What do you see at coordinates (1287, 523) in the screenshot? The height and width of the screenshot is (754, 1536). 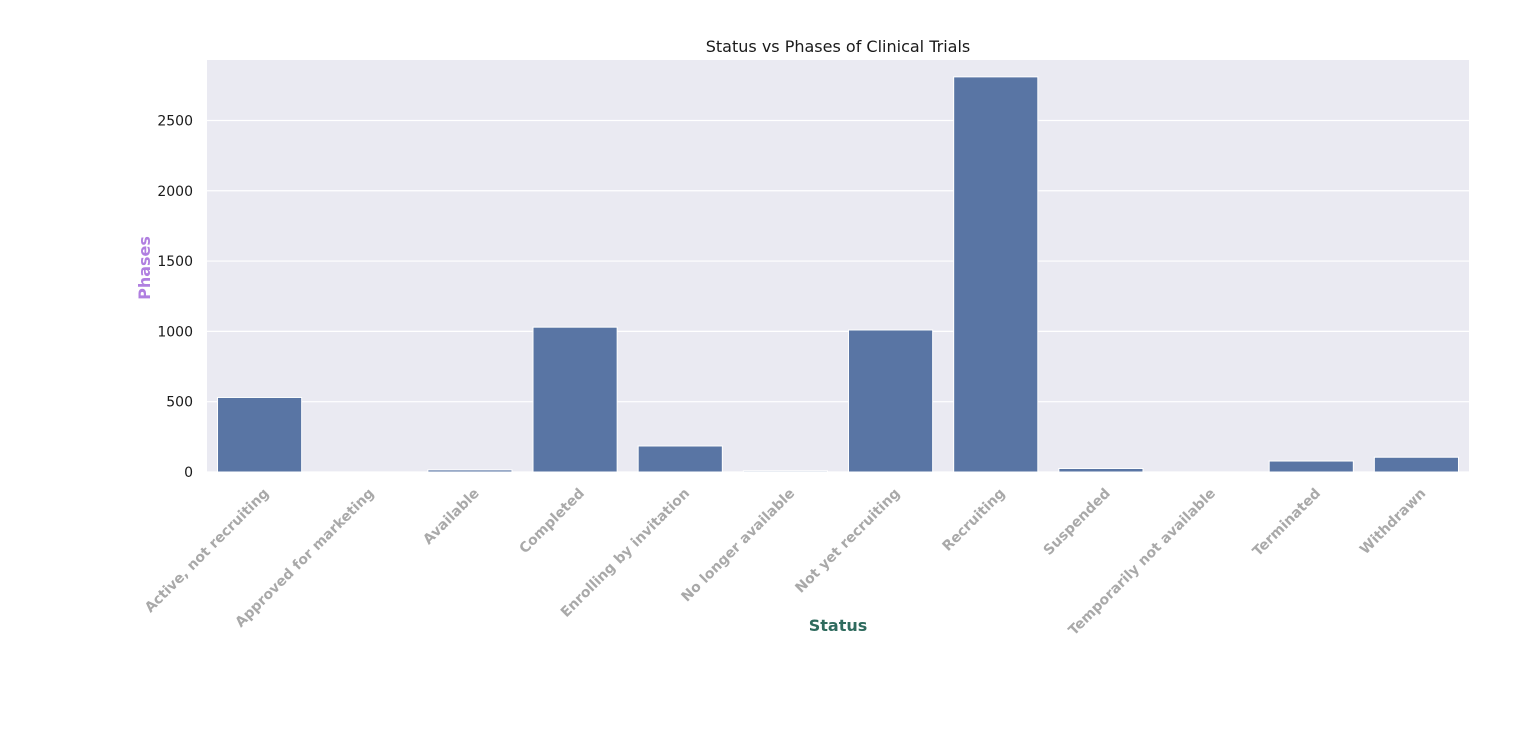 I see `x-tick-label: Terminated` at bounding box center [1287, 523].